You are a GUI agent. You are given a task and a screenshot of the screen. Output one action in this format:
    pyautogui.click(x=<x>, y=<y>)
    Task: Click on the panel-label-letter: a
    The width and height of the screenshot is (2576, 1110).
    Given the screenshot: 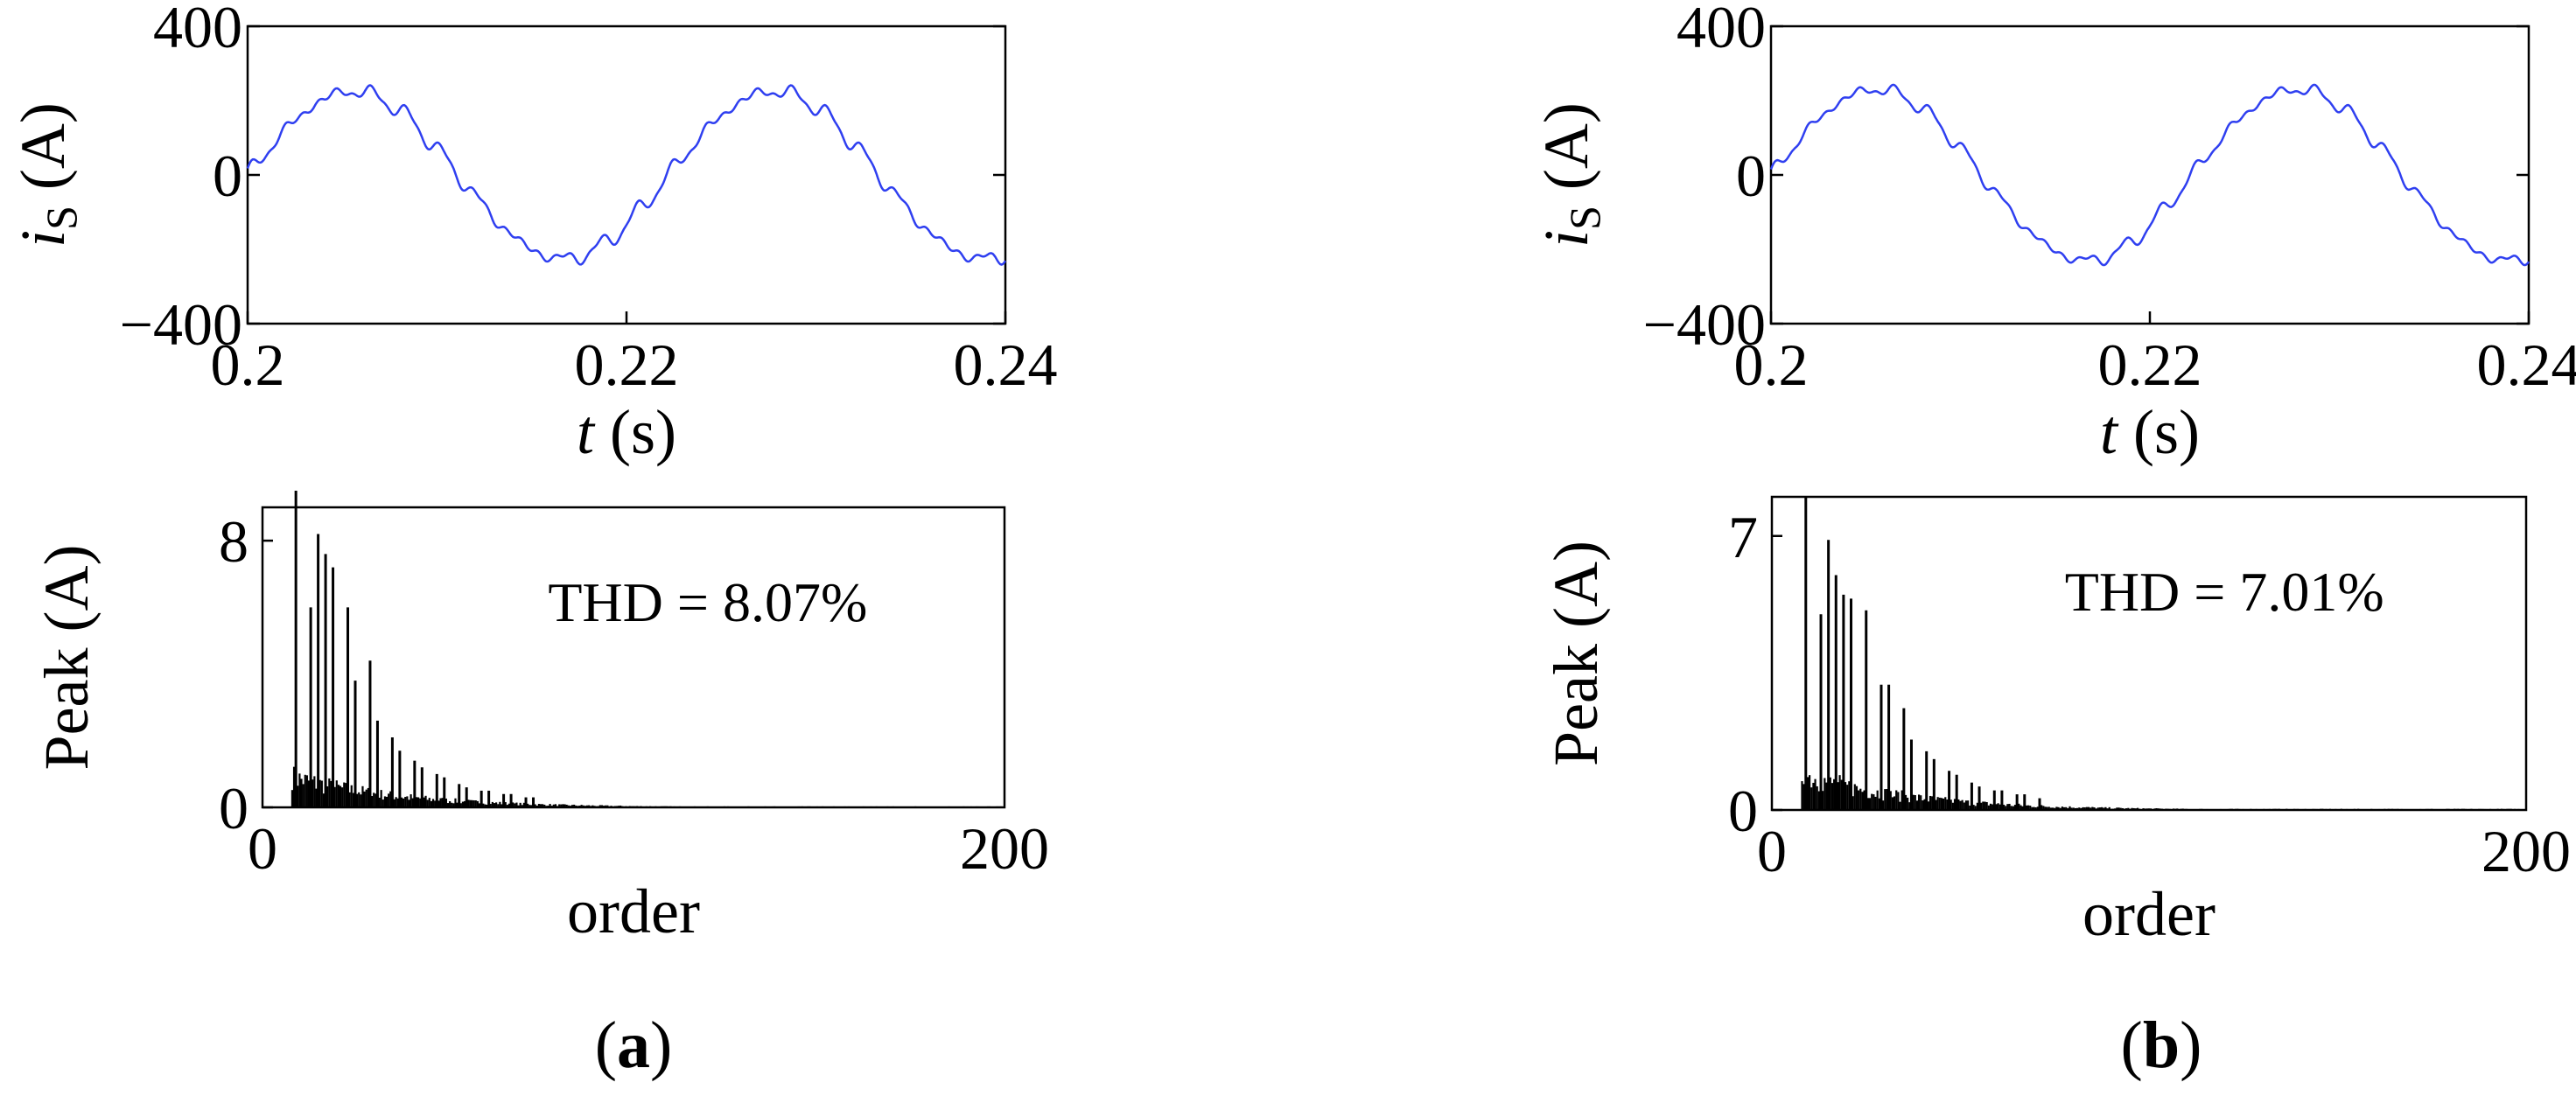 What is the action you would take?
    pyautogui.click(x=633, y=1045)
    